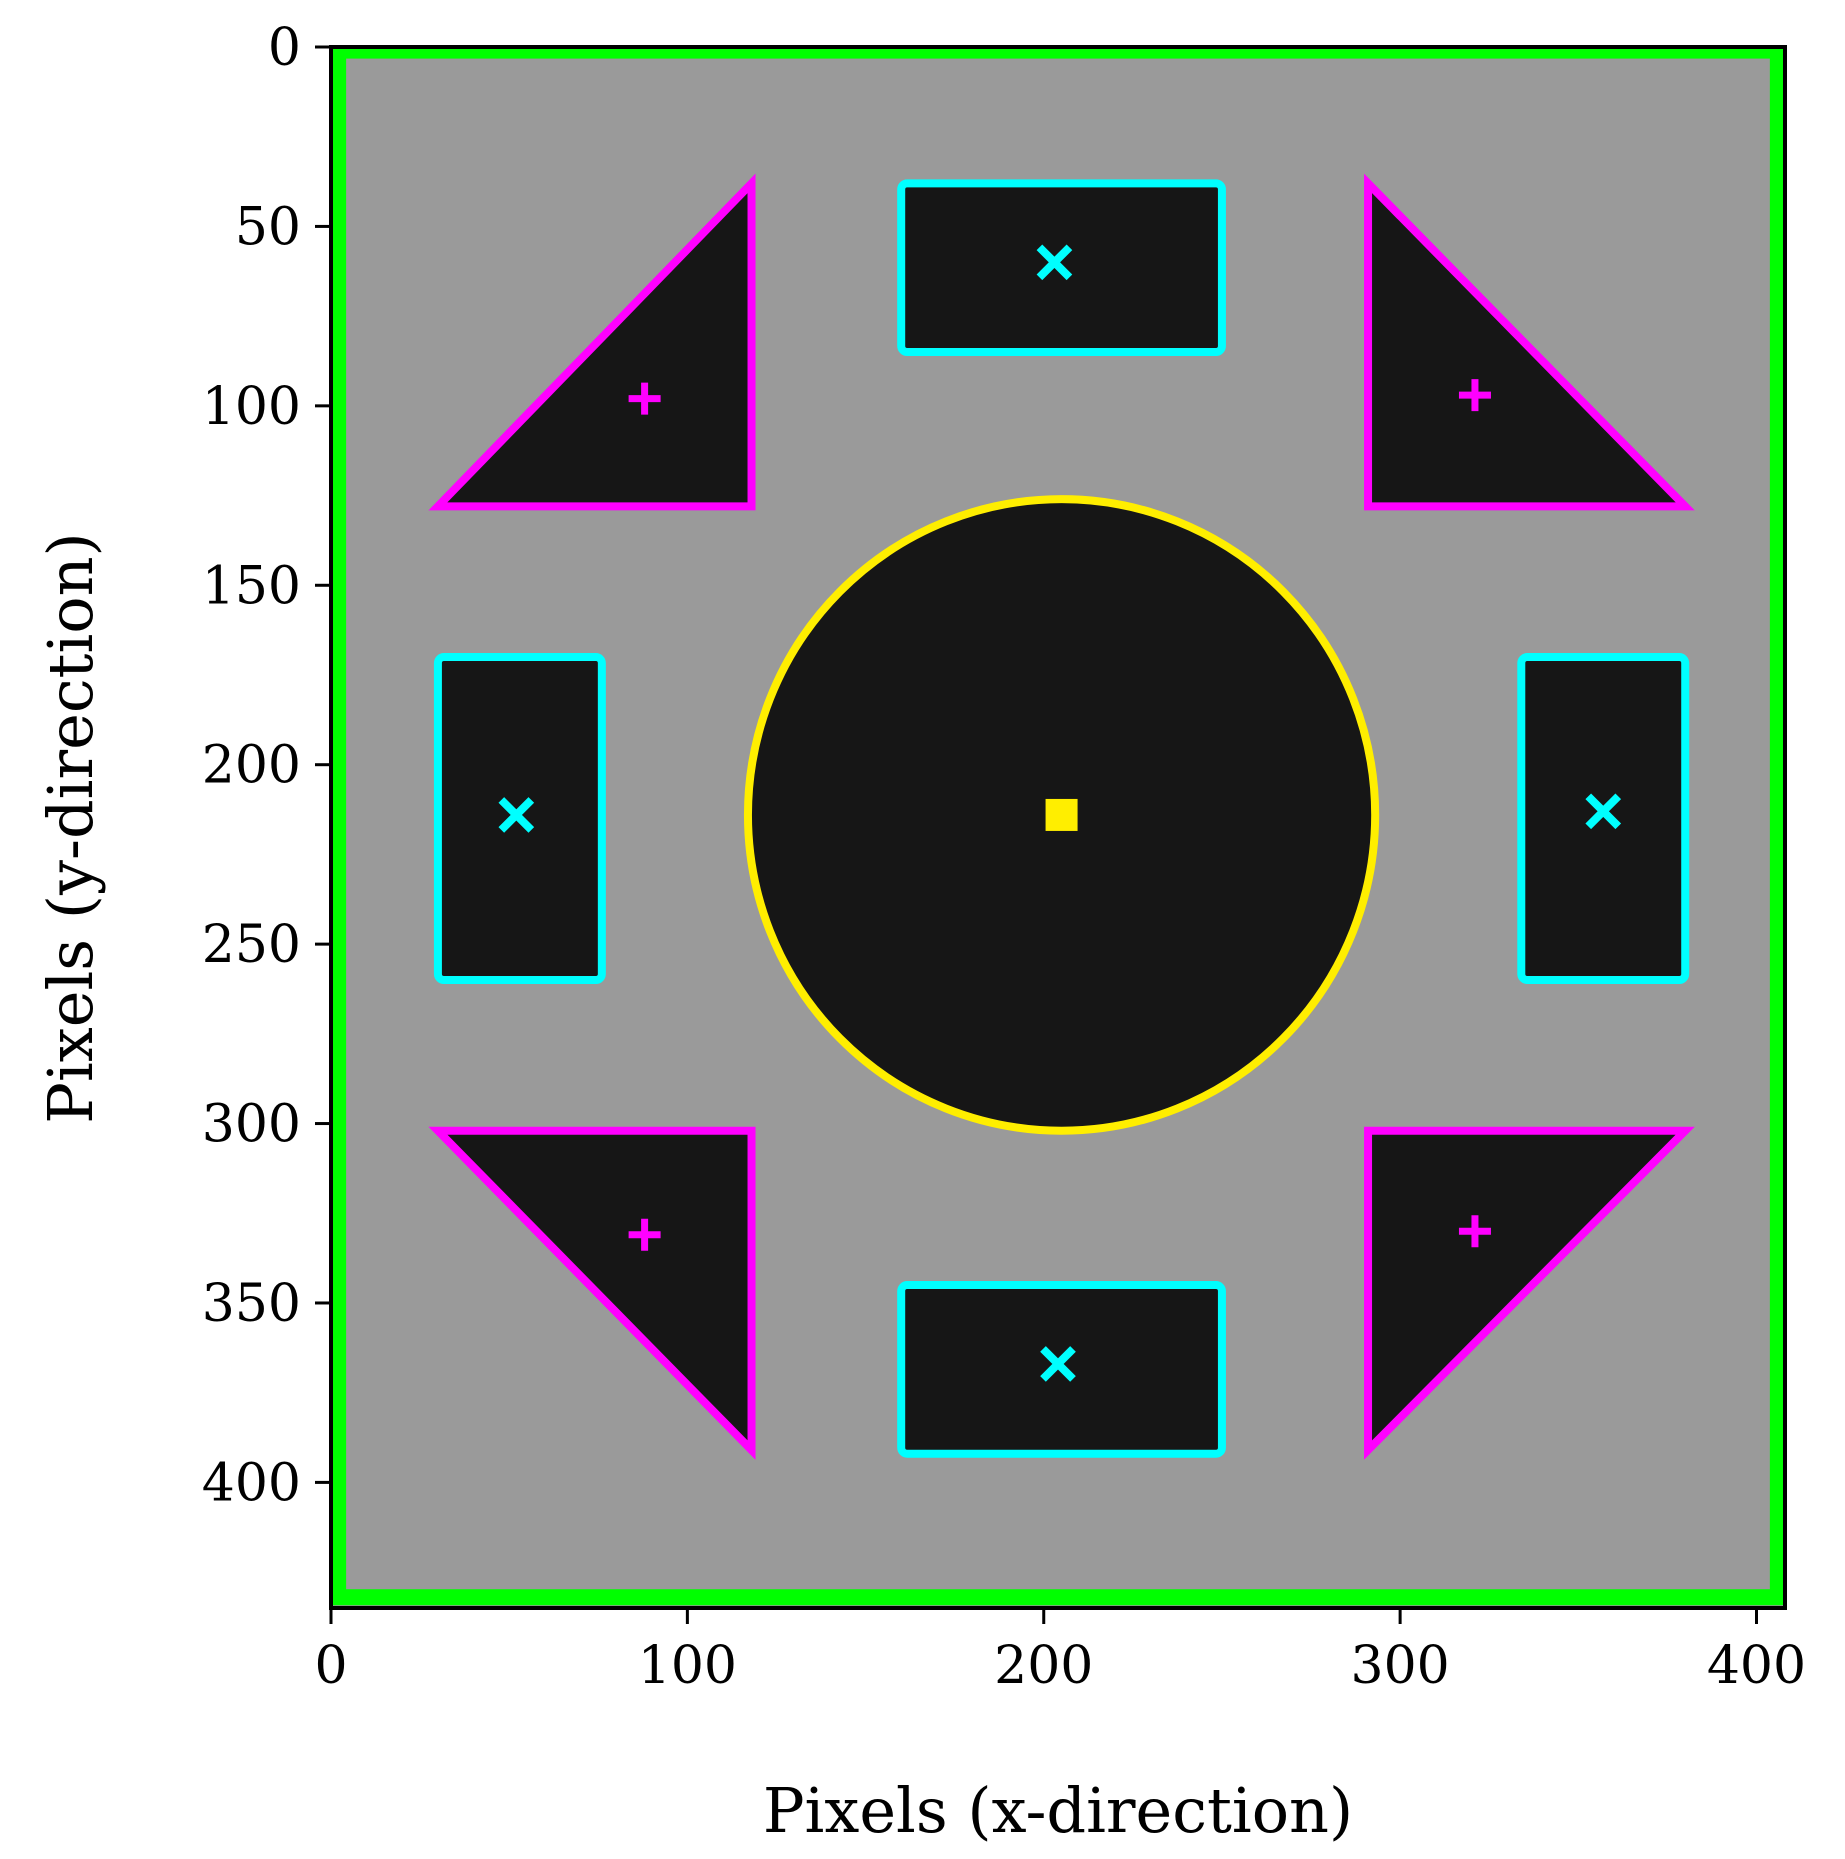  I want to click on y-tick-label: 0, so click(284, 48).